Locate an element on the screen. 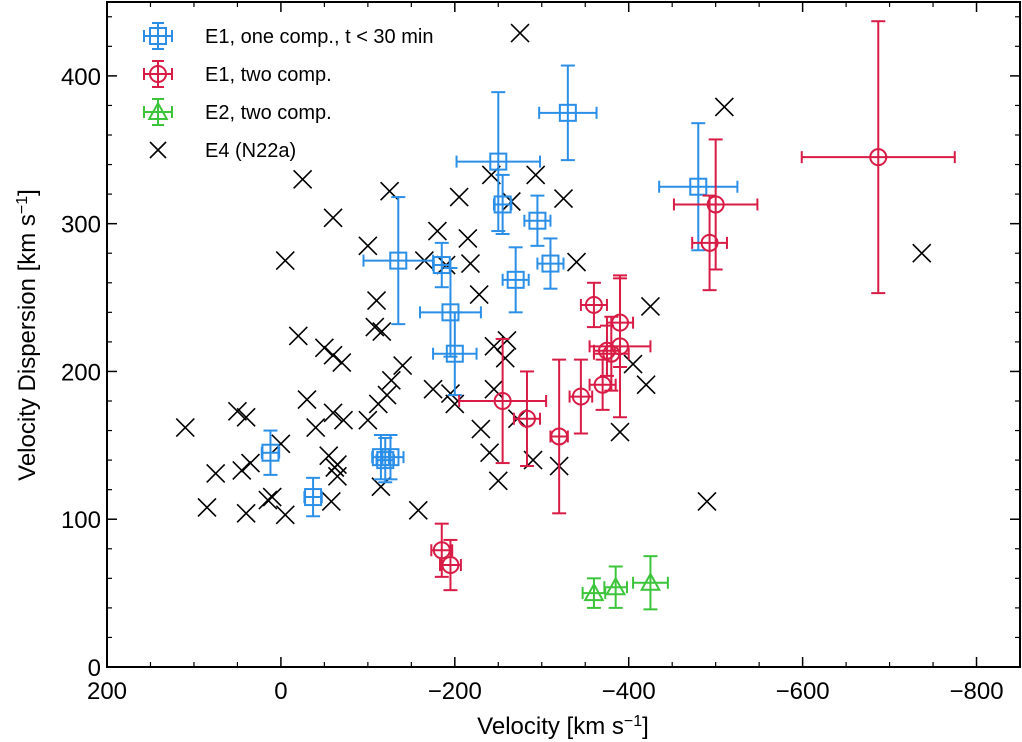 This screenshot has width=1022, height=742. legend-entry: E1, two comp. is located at coordinates (237, 74).